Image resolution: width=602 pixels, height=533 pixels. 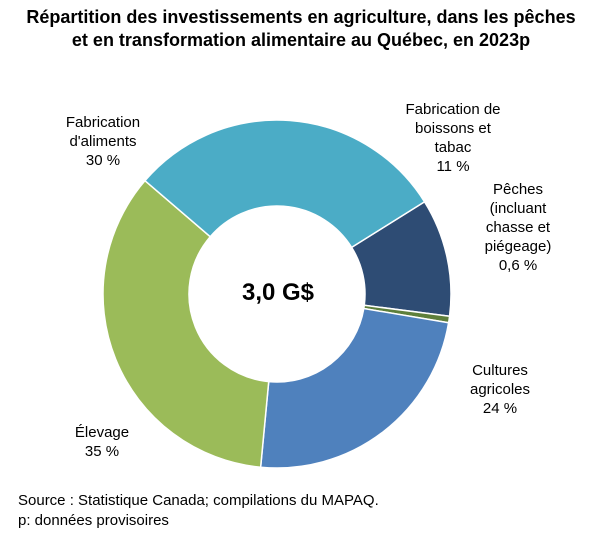 I want to click on slice-label-cultures-line-1: Cultures, so click(x=500, y=370).